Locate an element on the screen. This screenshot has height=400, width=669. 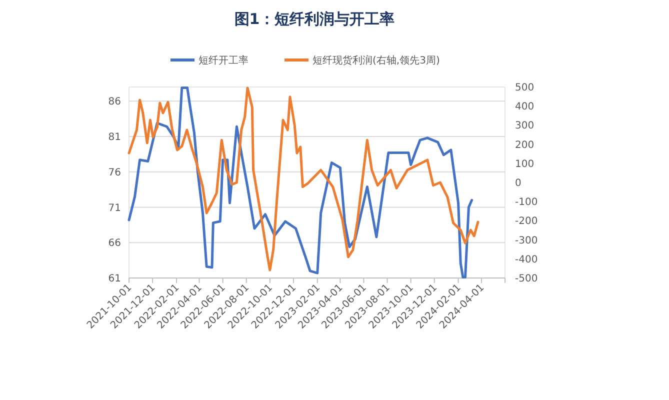
y2-tick-label: -100 is located at coordinates (526, 202).